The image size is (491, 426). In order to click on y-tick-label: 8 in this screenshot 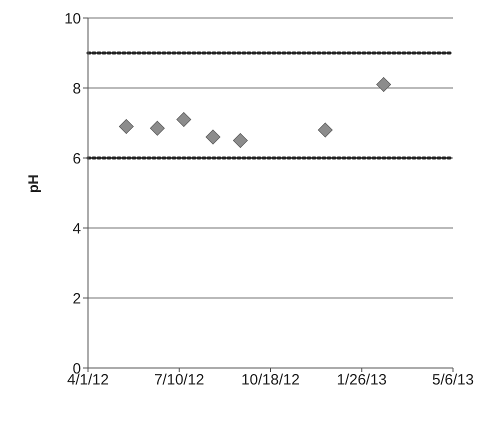, I will do `click(76, 89)`.